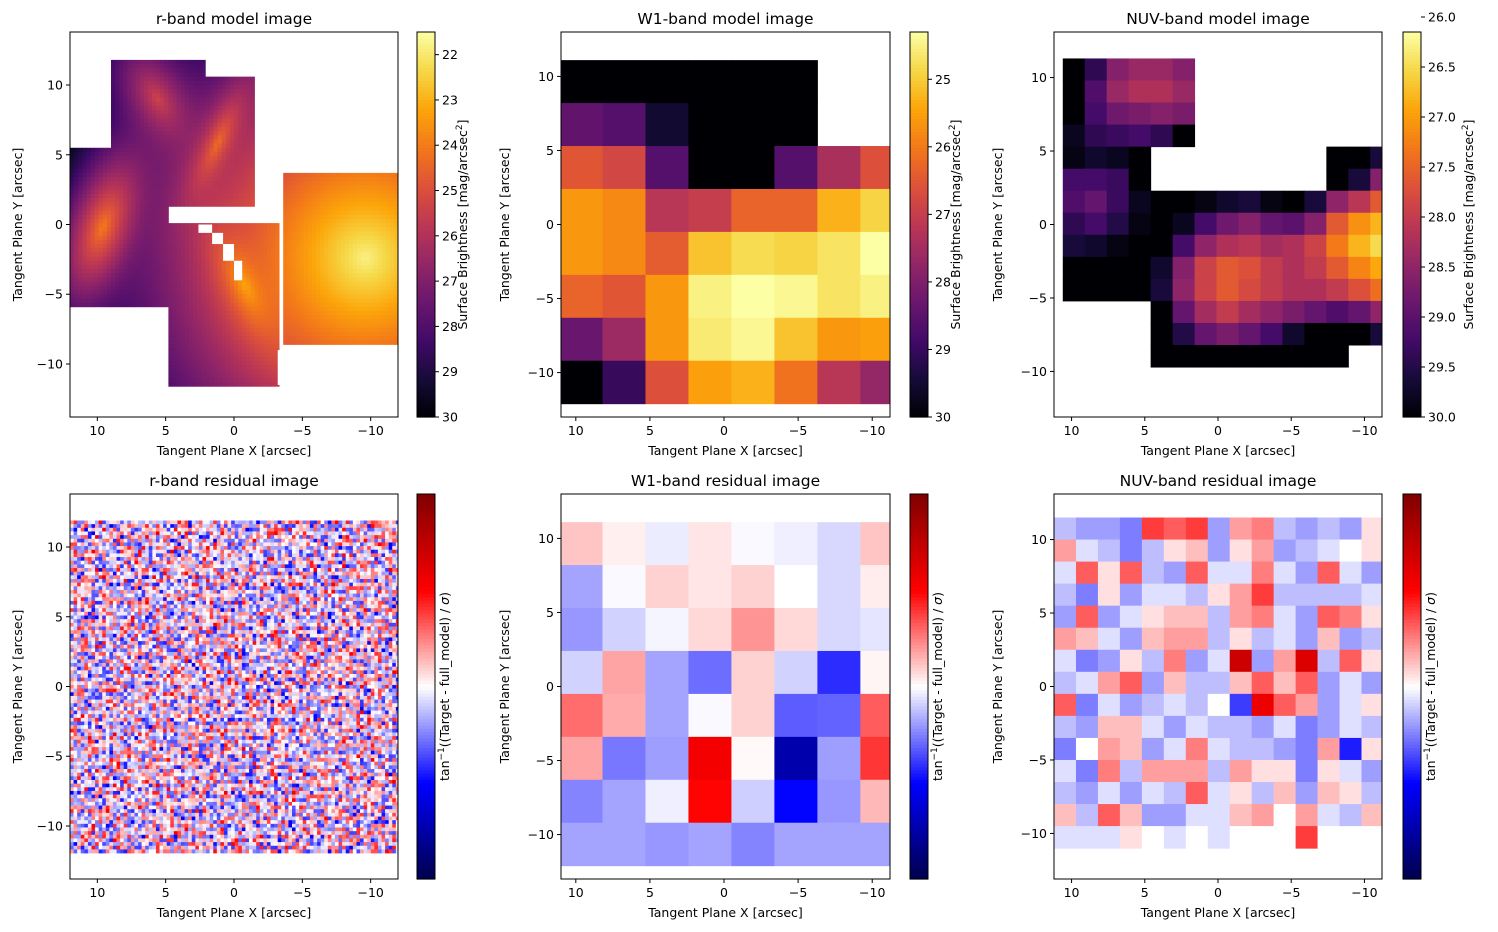  Describe the element at coordinates (1218, 19) in the screenshot. I see `chart-title: NUV-band model image` at that location.